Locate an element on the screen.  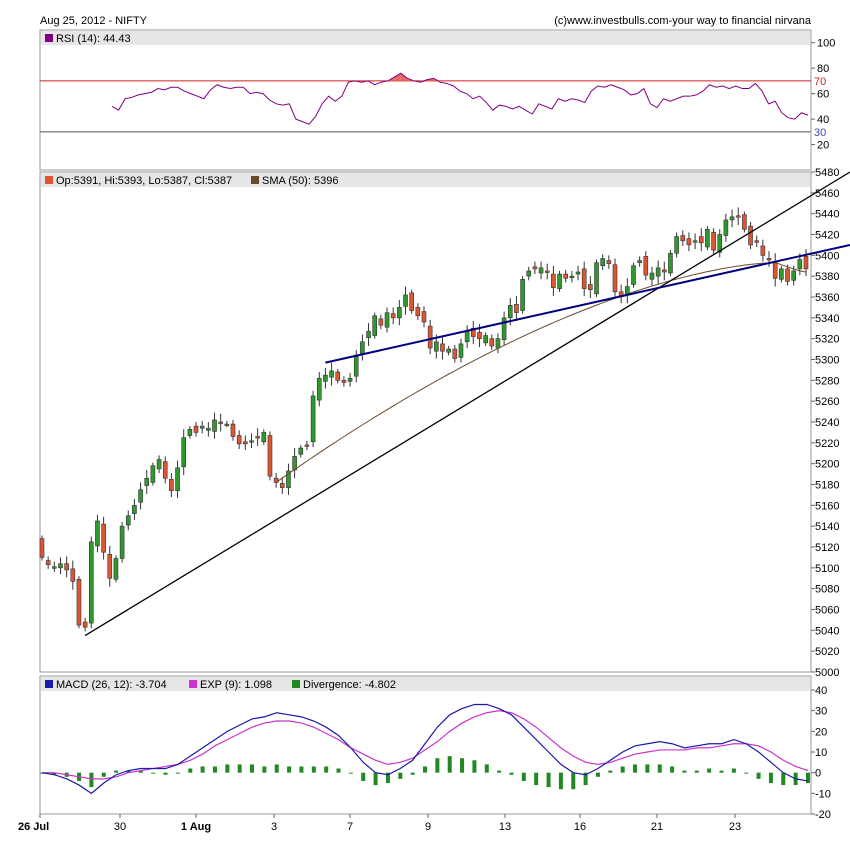
trendline is located at coordinates (587, 303).